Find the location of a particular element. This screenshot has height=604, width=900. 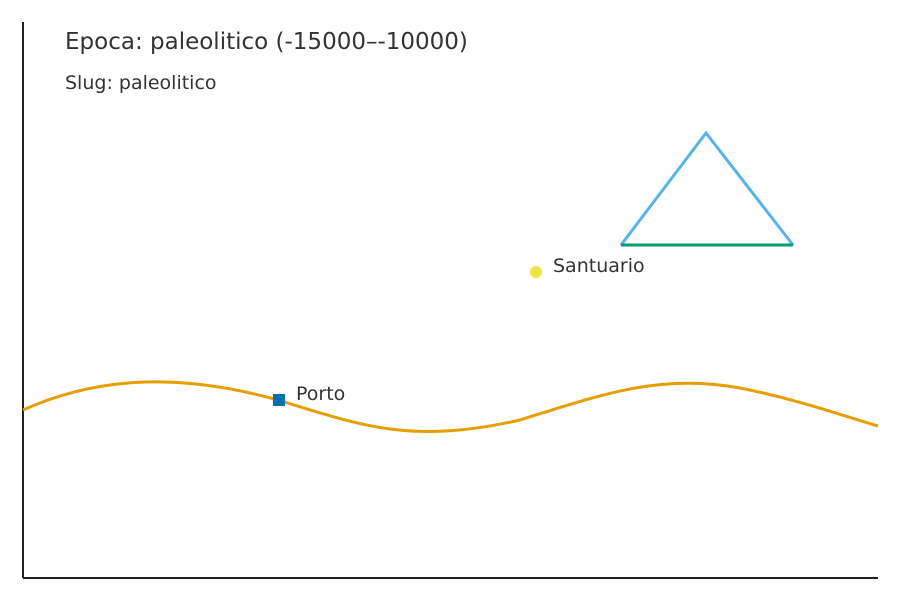

river-line is located at coordinates (450, 406).